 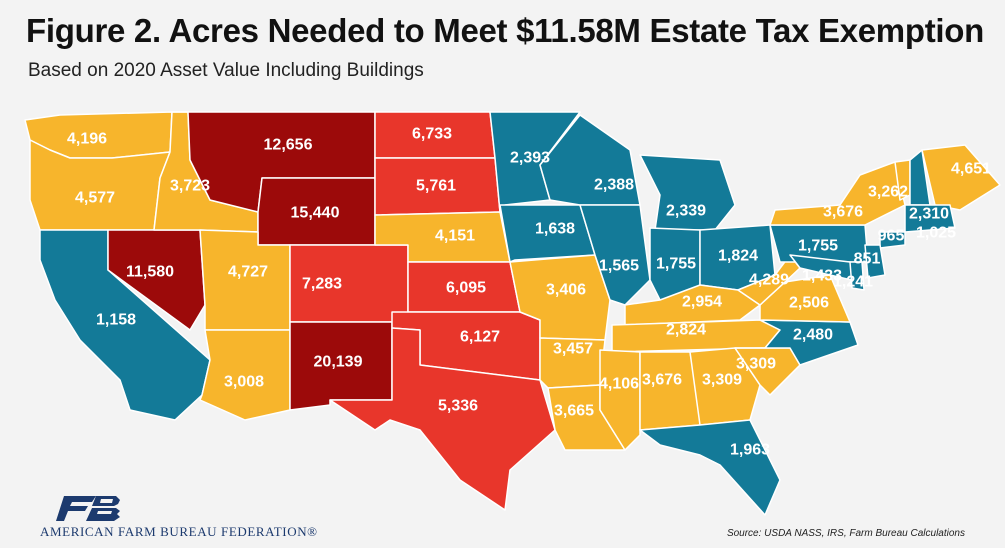 I want to click on state-value-label-de: 1,241, so click(x=853, y=282).